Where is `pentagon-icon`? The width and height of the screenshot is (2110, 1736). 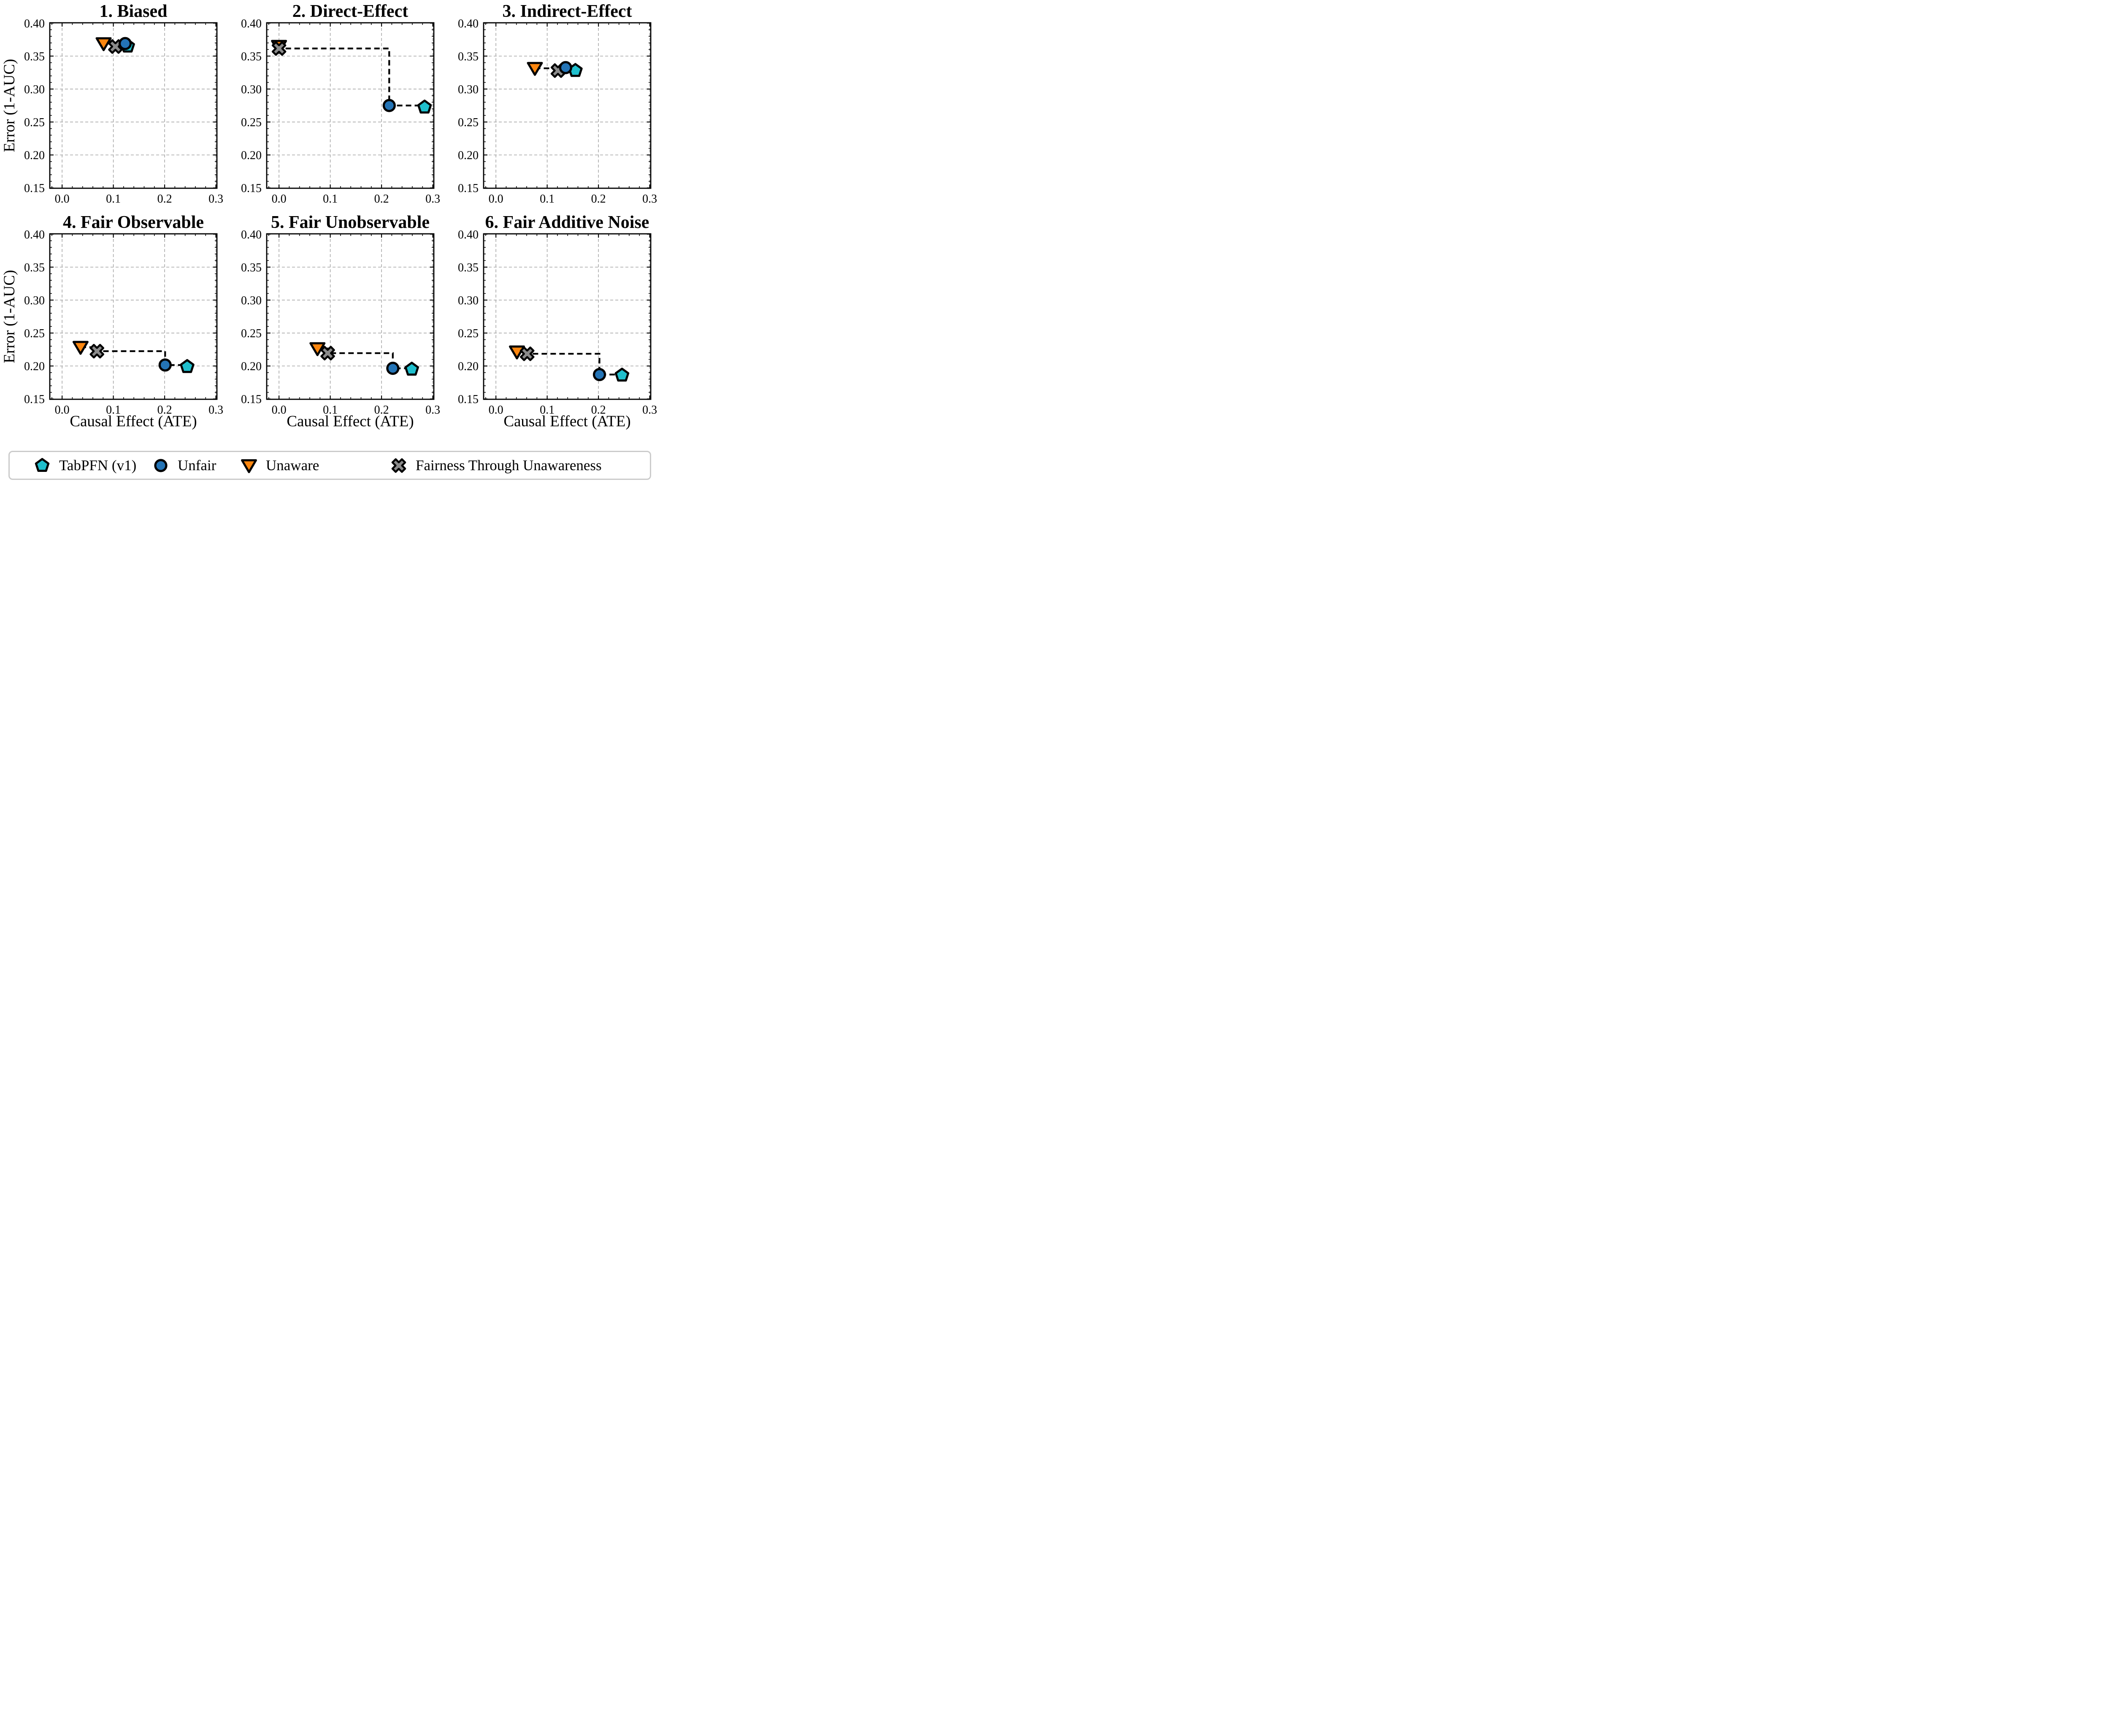 pentagon-icon is located at coordinates (42, 465).